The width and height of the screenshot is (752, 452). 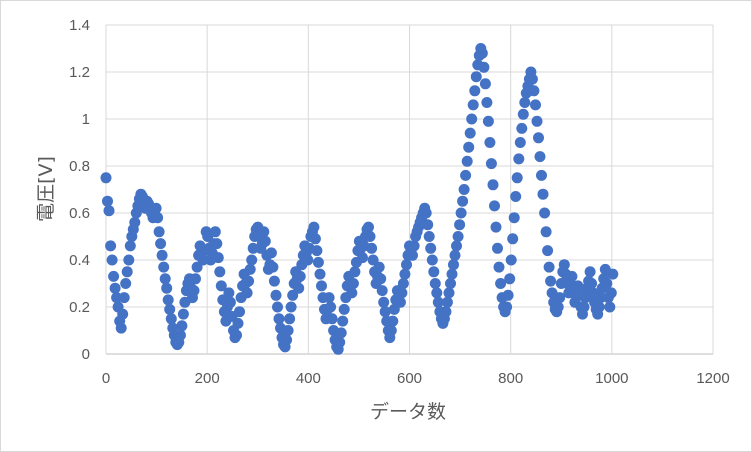 What do you see at coordinates (79, 72) in the screenshot?
I see `y-tick-label: 1.2` at bounding box center [79, 72].